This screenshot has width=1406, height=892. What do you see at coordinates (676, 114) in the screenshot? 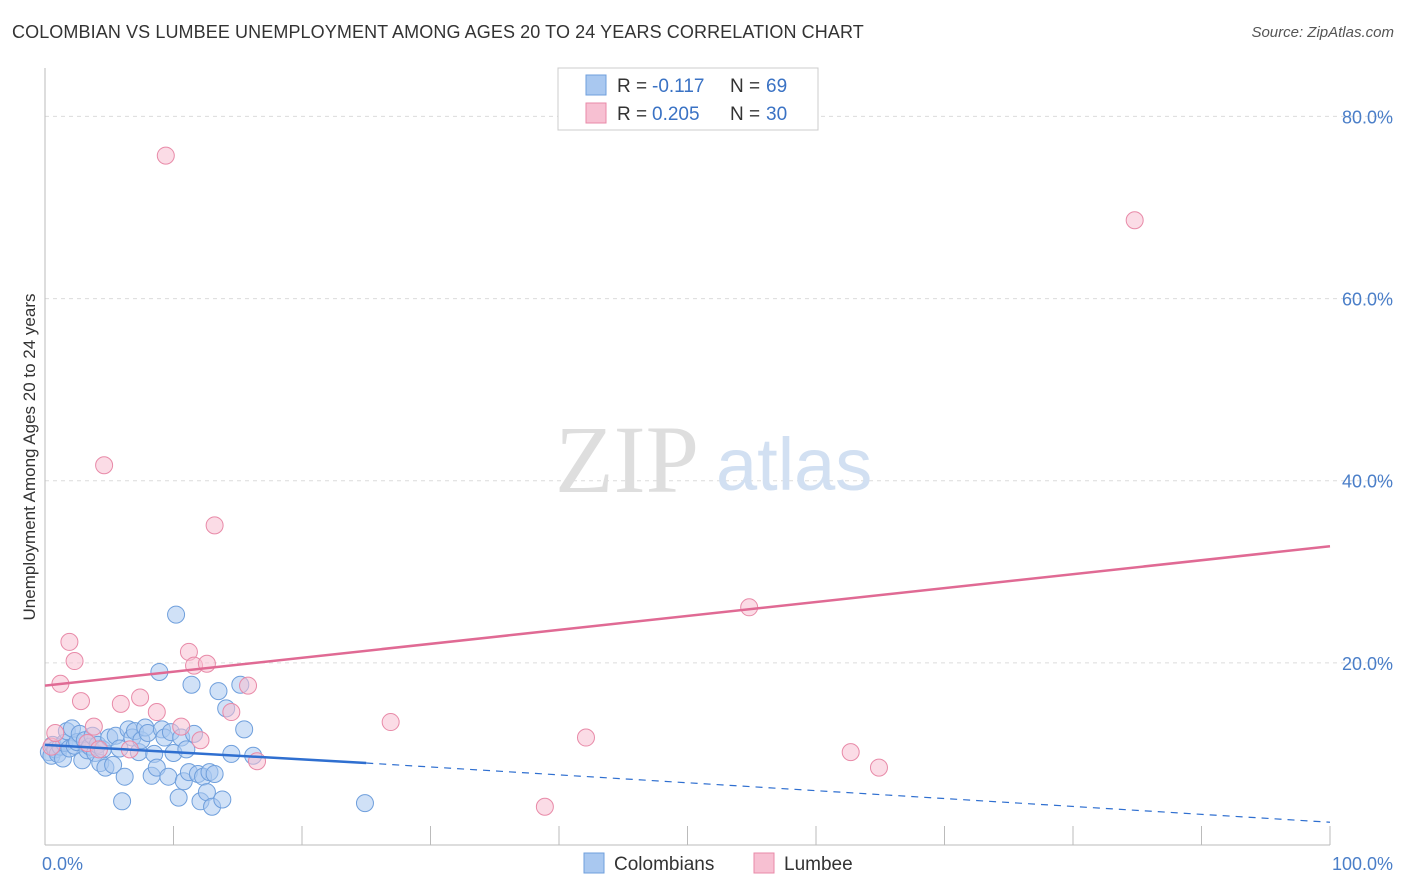
I see `legend-r-value-lumbee: 0.205` at bounding box center [676, 114].